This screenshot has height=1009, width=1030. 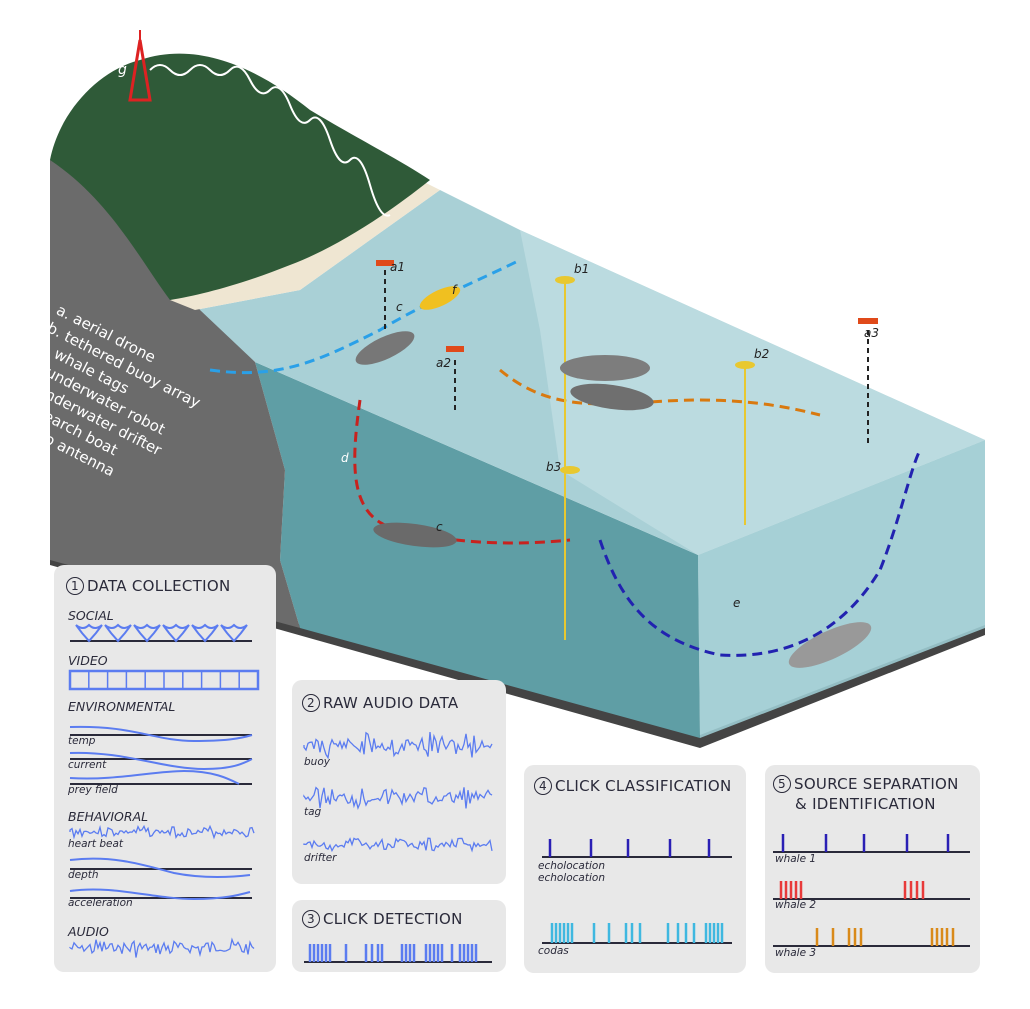 What do you see at coordinates (75, 586) in the screenshot?
I see `step-number: 1` at bounding box center [75, 586].